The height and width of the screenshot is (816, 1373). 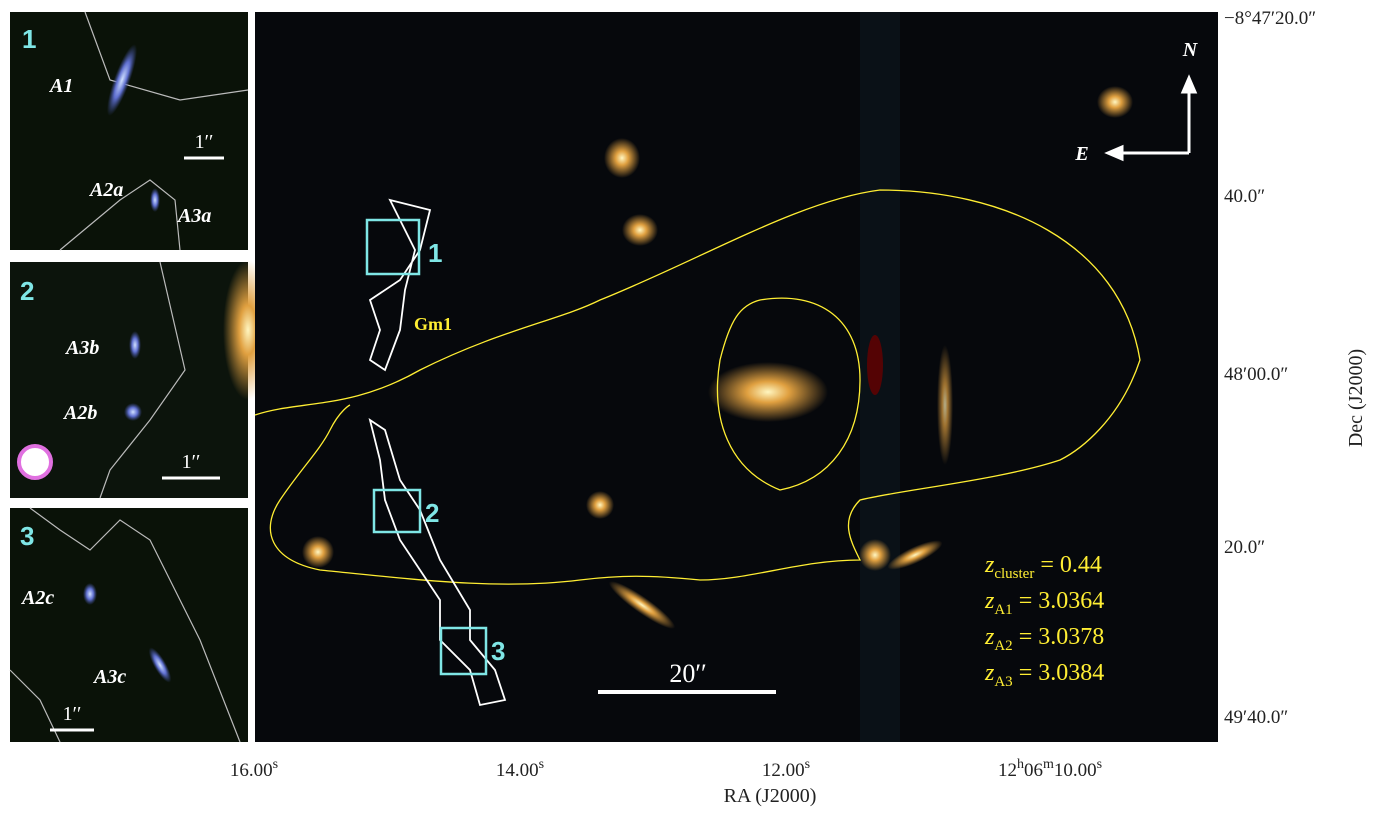 I want to click on image-label: A1, so click(x=60, y=86).